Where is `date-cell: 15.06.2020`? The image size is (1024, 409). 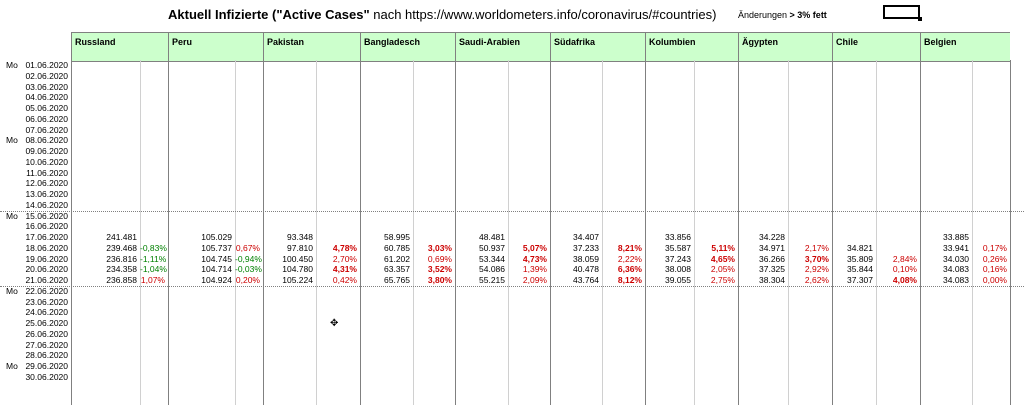
date-cell: 15.06.2020 is located at coordinates (46, 215).